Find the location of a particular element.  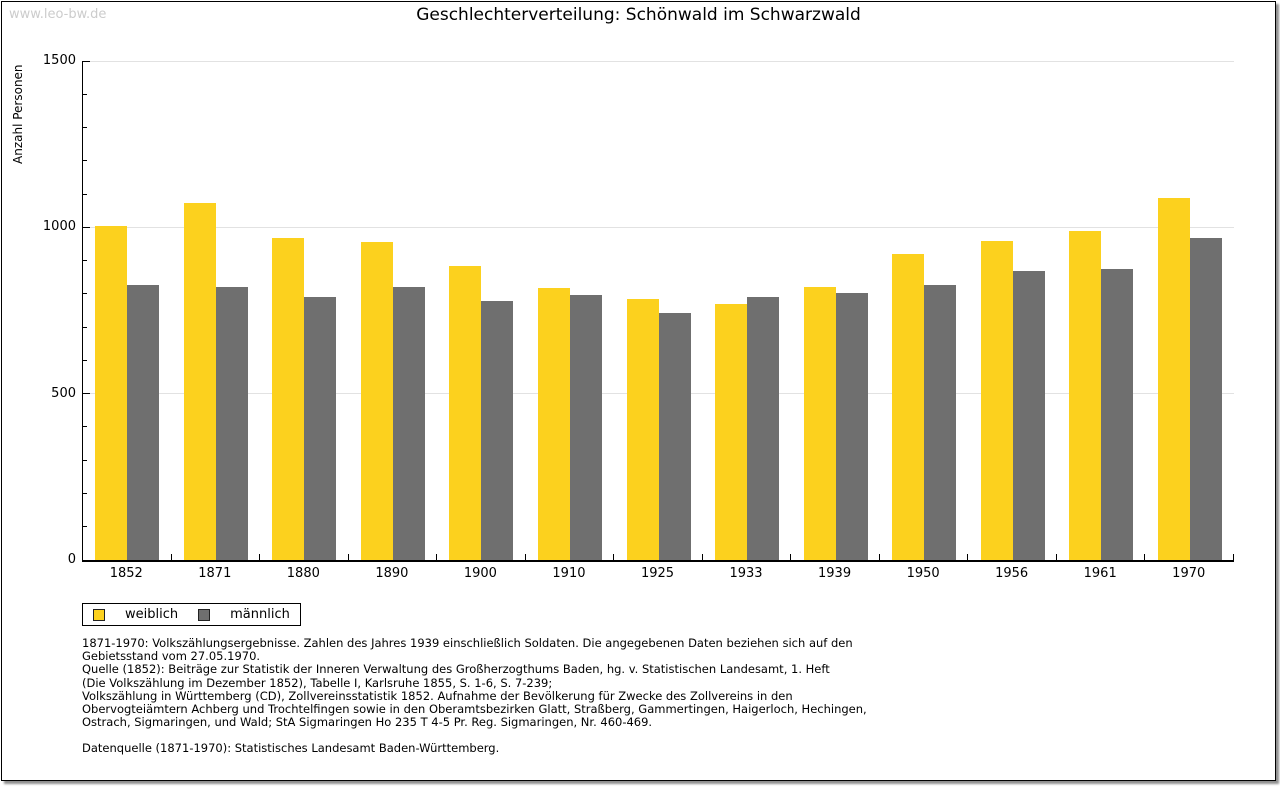

bar-weiblich-1910 is located at coordinates (553, 424).